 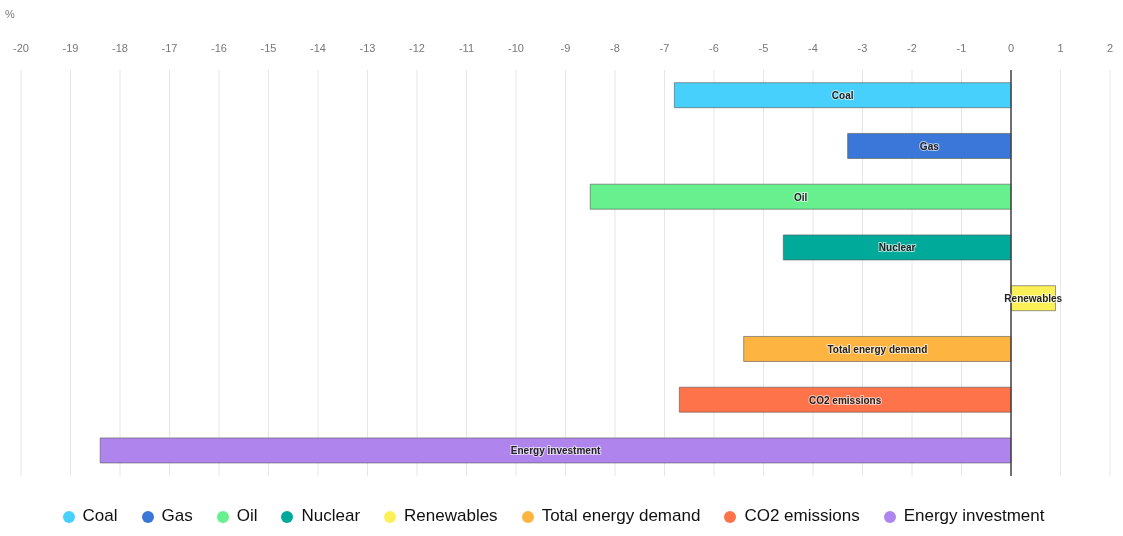 I want to click on x-tick-label: -4, so click(x=813, y=48).